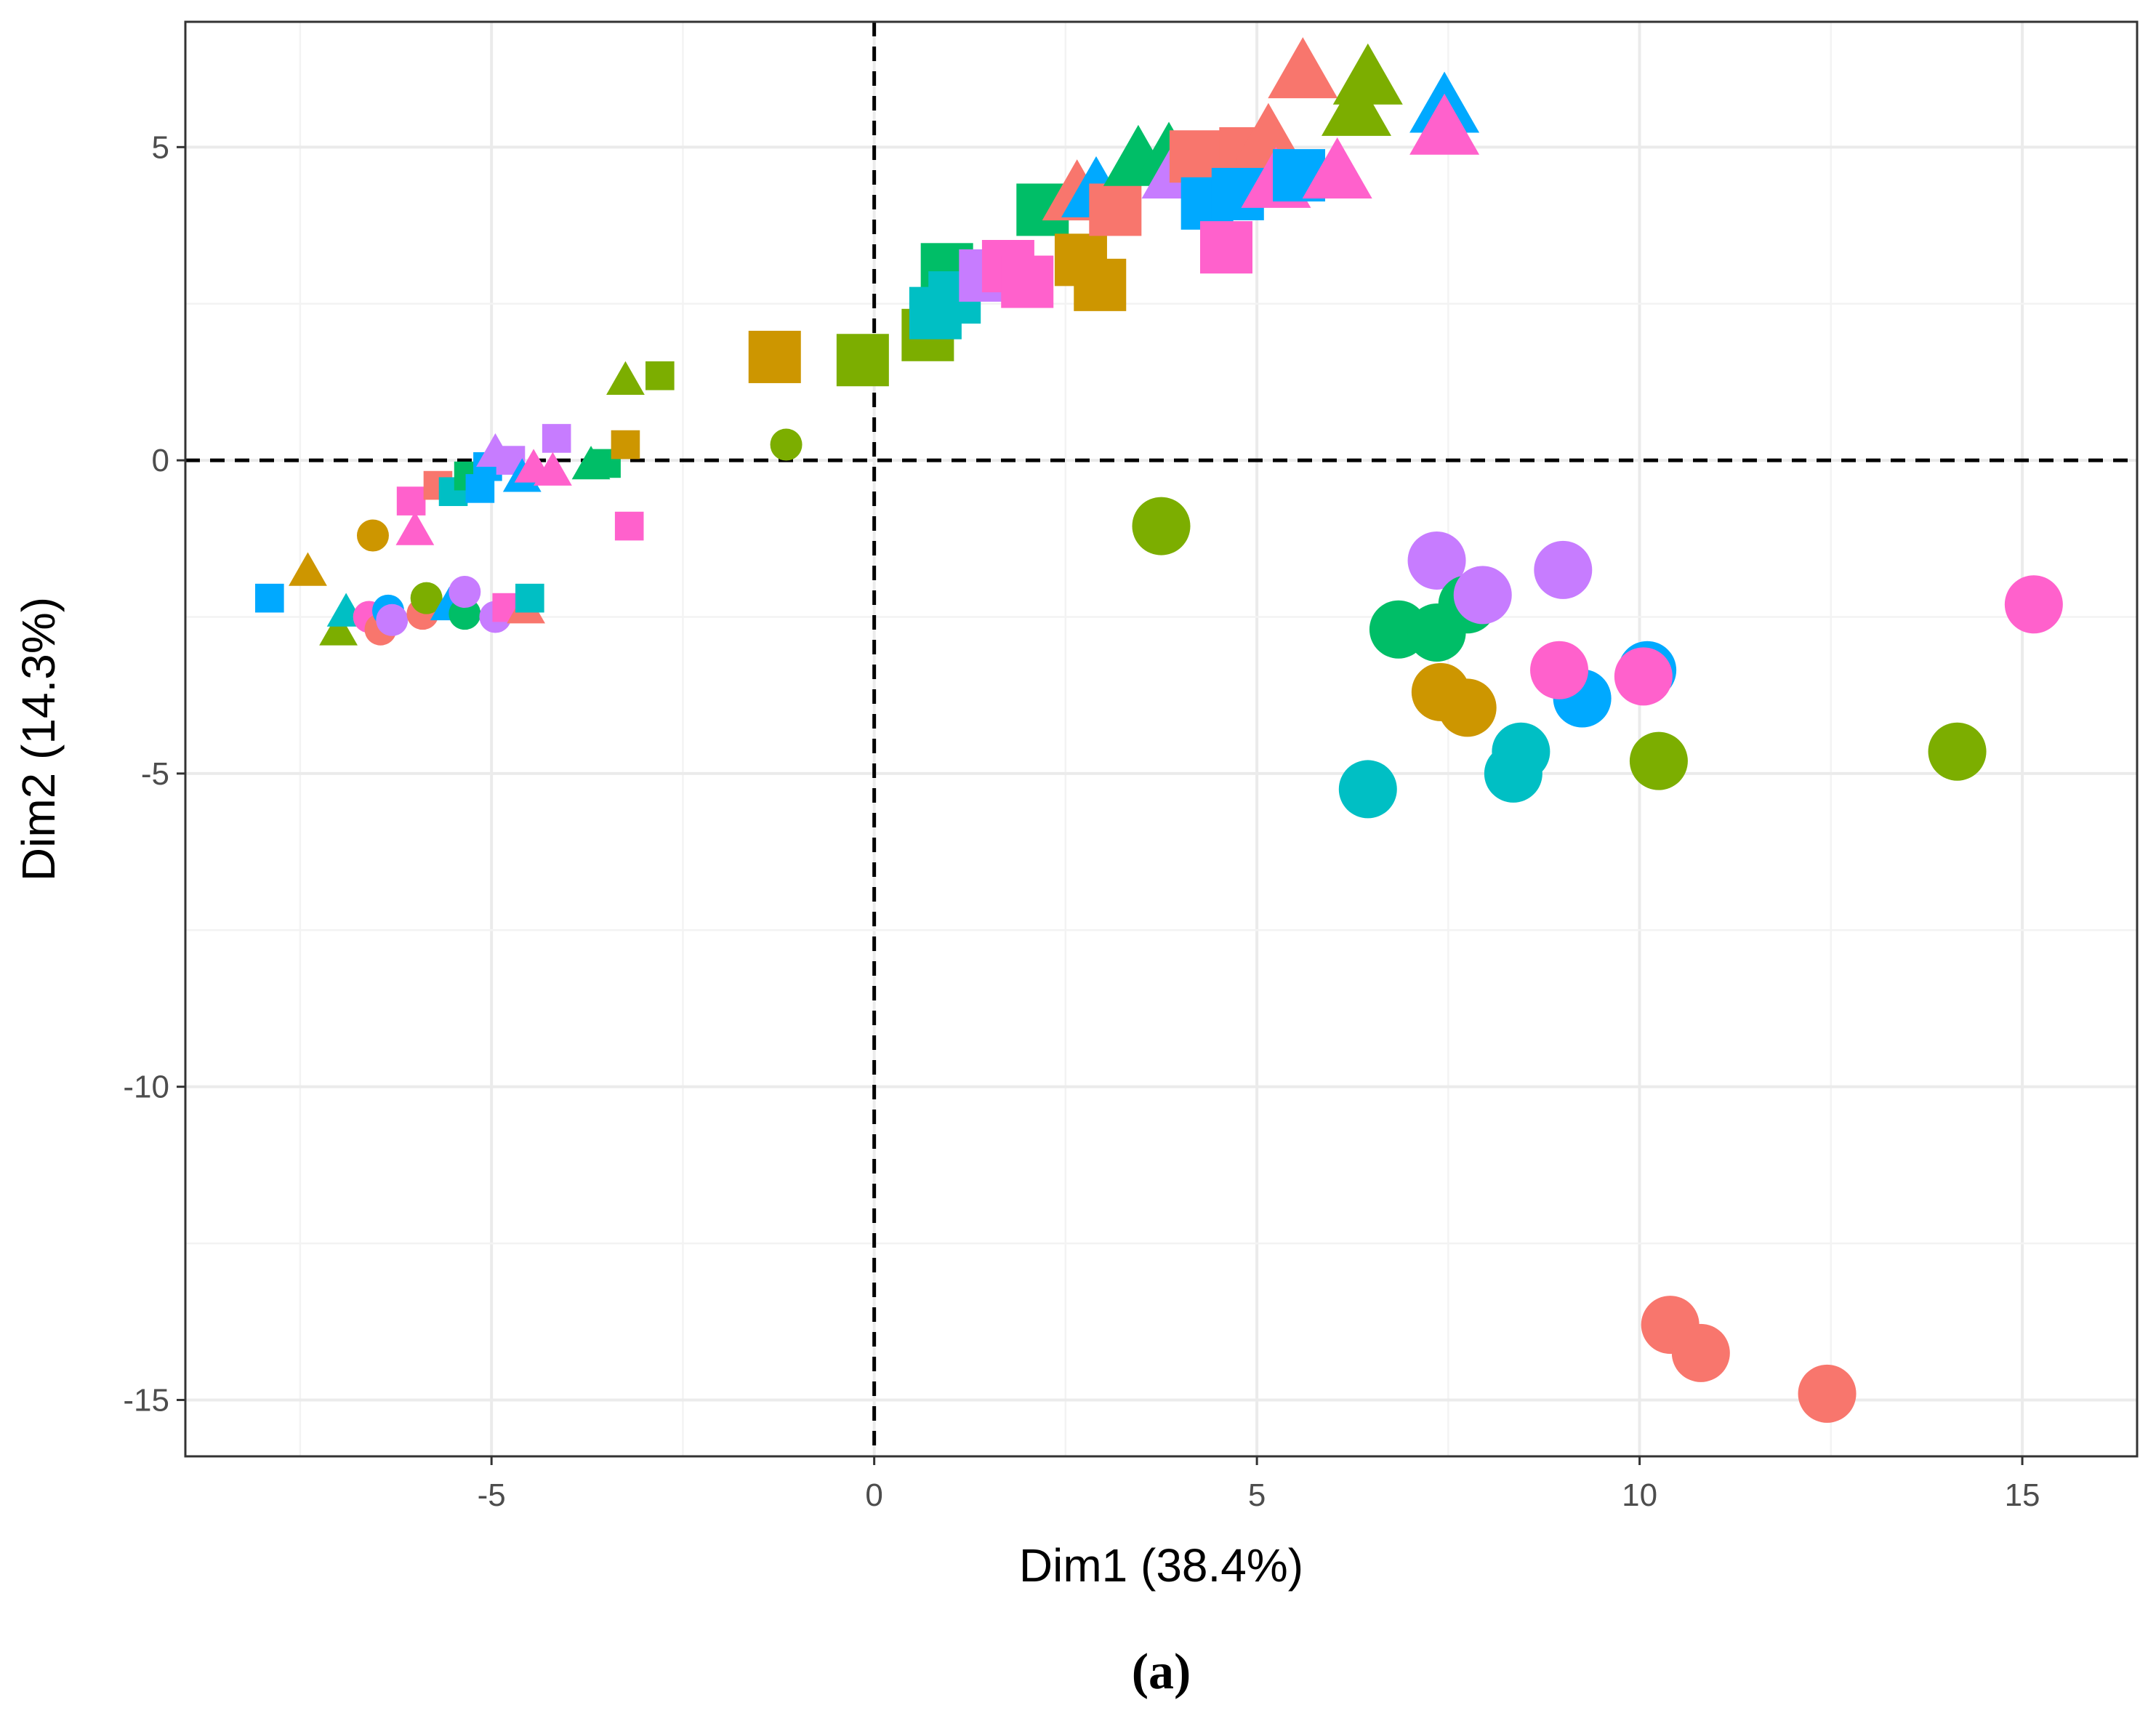  I want to click on x-tick-label: 5, so click(1257, 1495).